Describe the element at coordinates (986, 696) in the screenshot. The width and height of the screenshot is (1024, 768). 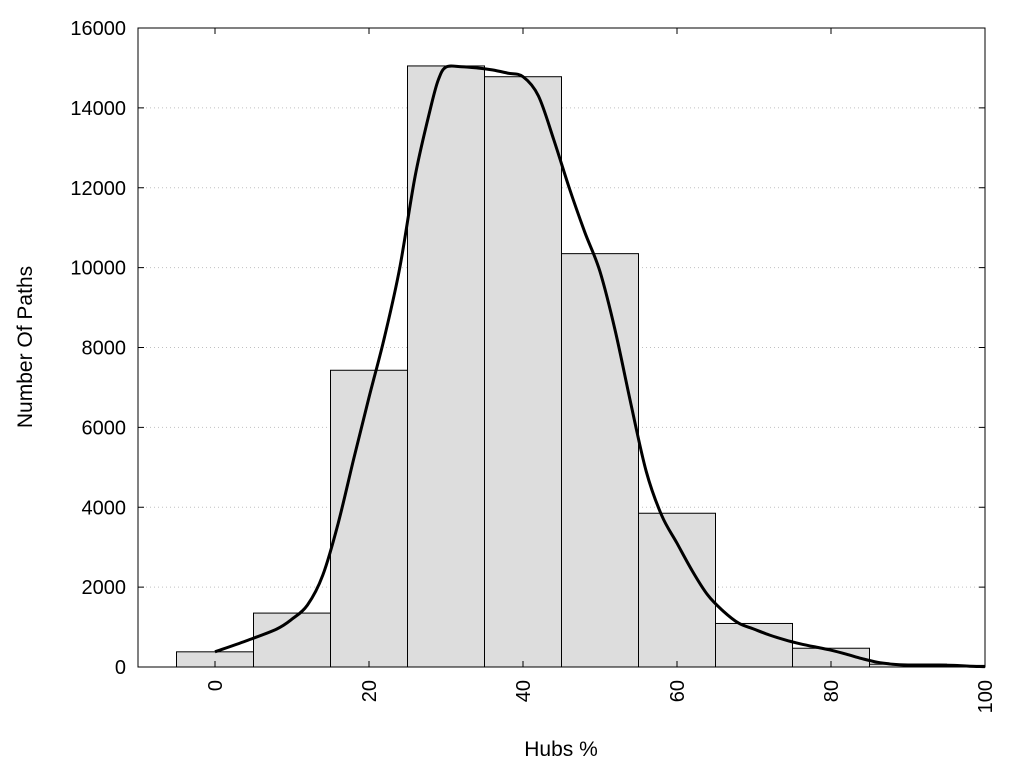
I see `x-tick-label: 100` at that location.